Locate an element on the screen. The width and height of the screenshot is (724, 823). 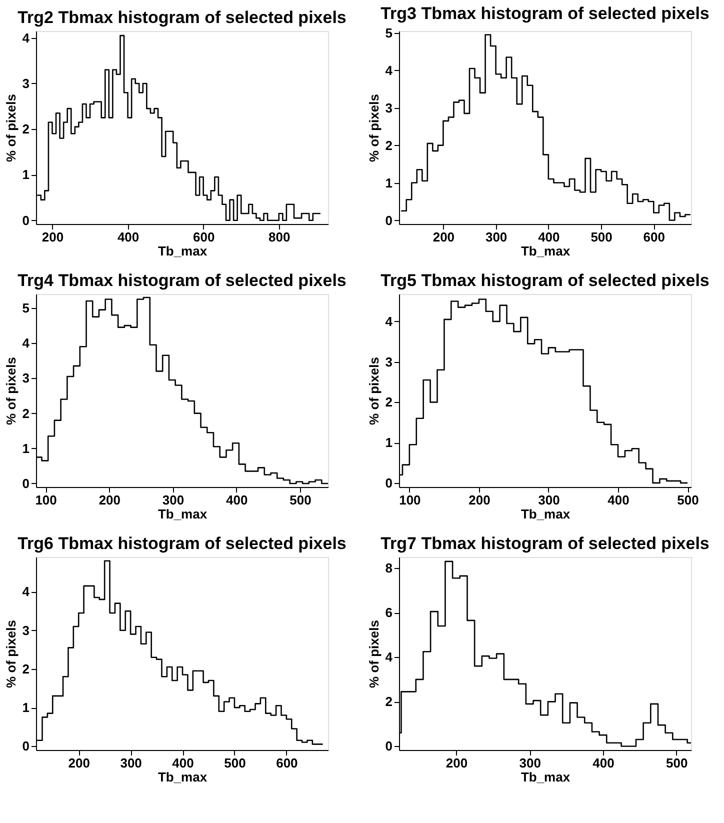
chart-title: Trg7 Tbmax histogram of selected pixels is located at coordinates (545, 543).